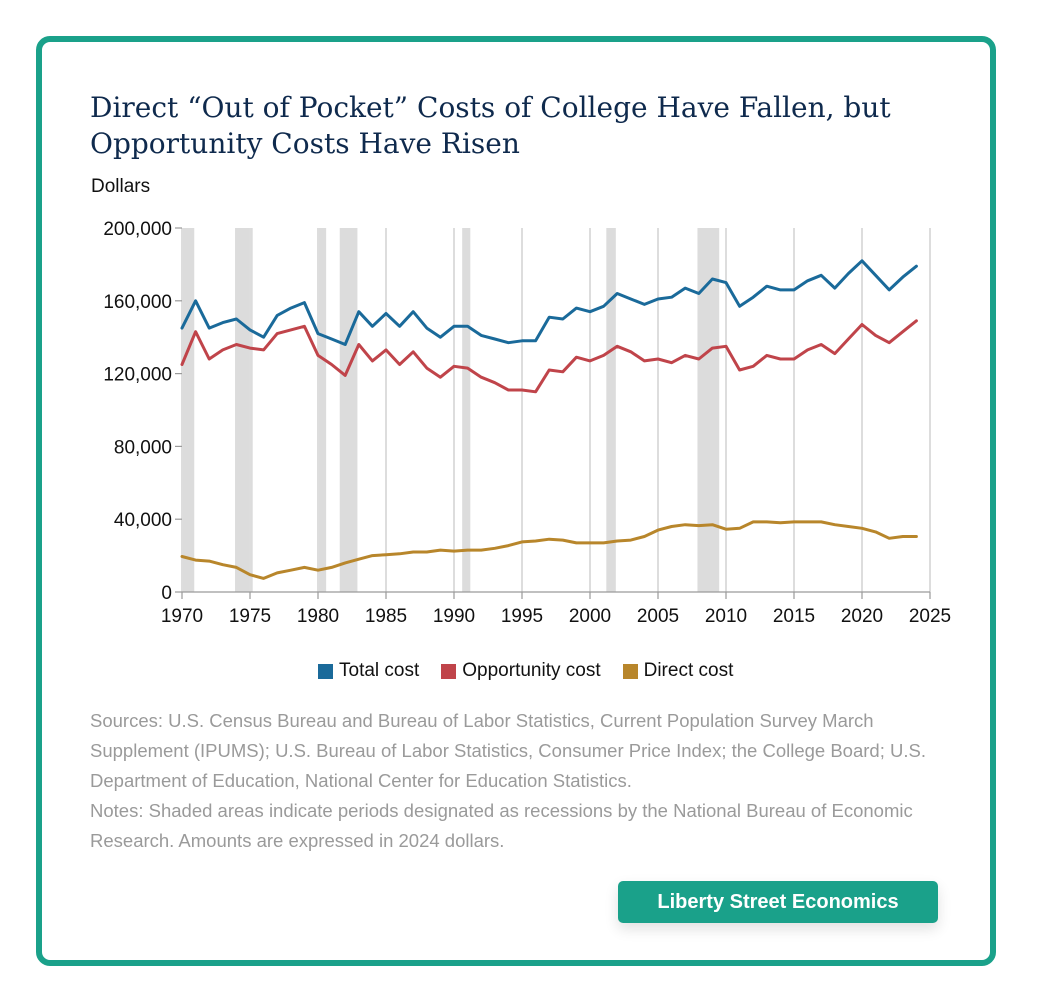 The height and width of the screenshot is (999, 1052). What do you see at coordinates (137, 302) in the screenshot?
I see `y-tick-label-4: 160,000` at bounding box center [137, 302].